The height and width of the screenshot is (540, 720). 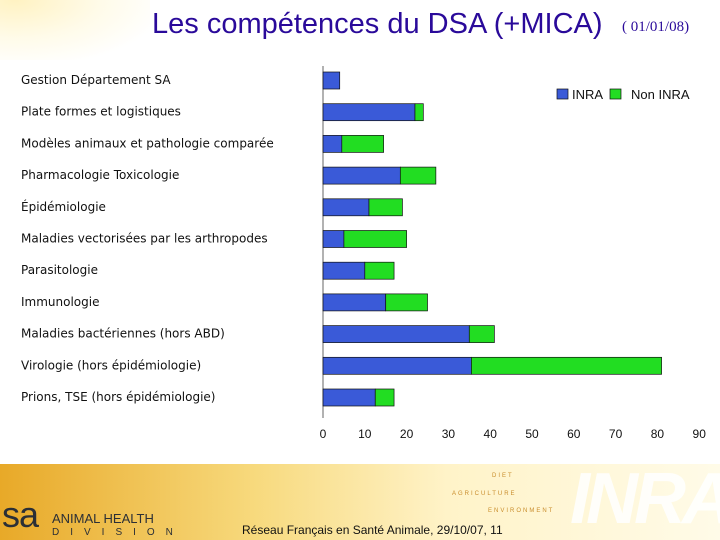 I want to click on x-tick-label: 80, so click(x=658, y=434).